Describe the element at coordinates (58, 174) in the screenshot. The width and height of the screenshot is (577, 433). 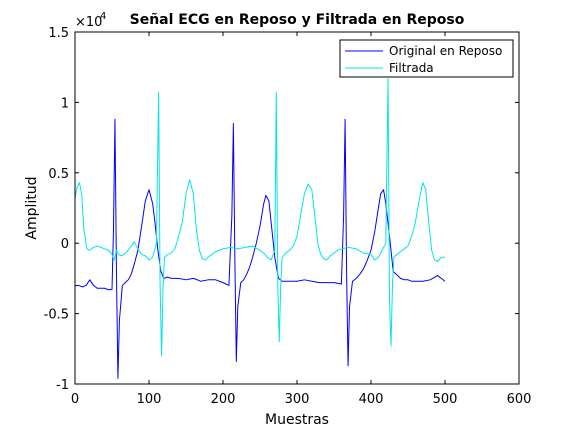
I see `y-tick-label: 0.5` at that location.